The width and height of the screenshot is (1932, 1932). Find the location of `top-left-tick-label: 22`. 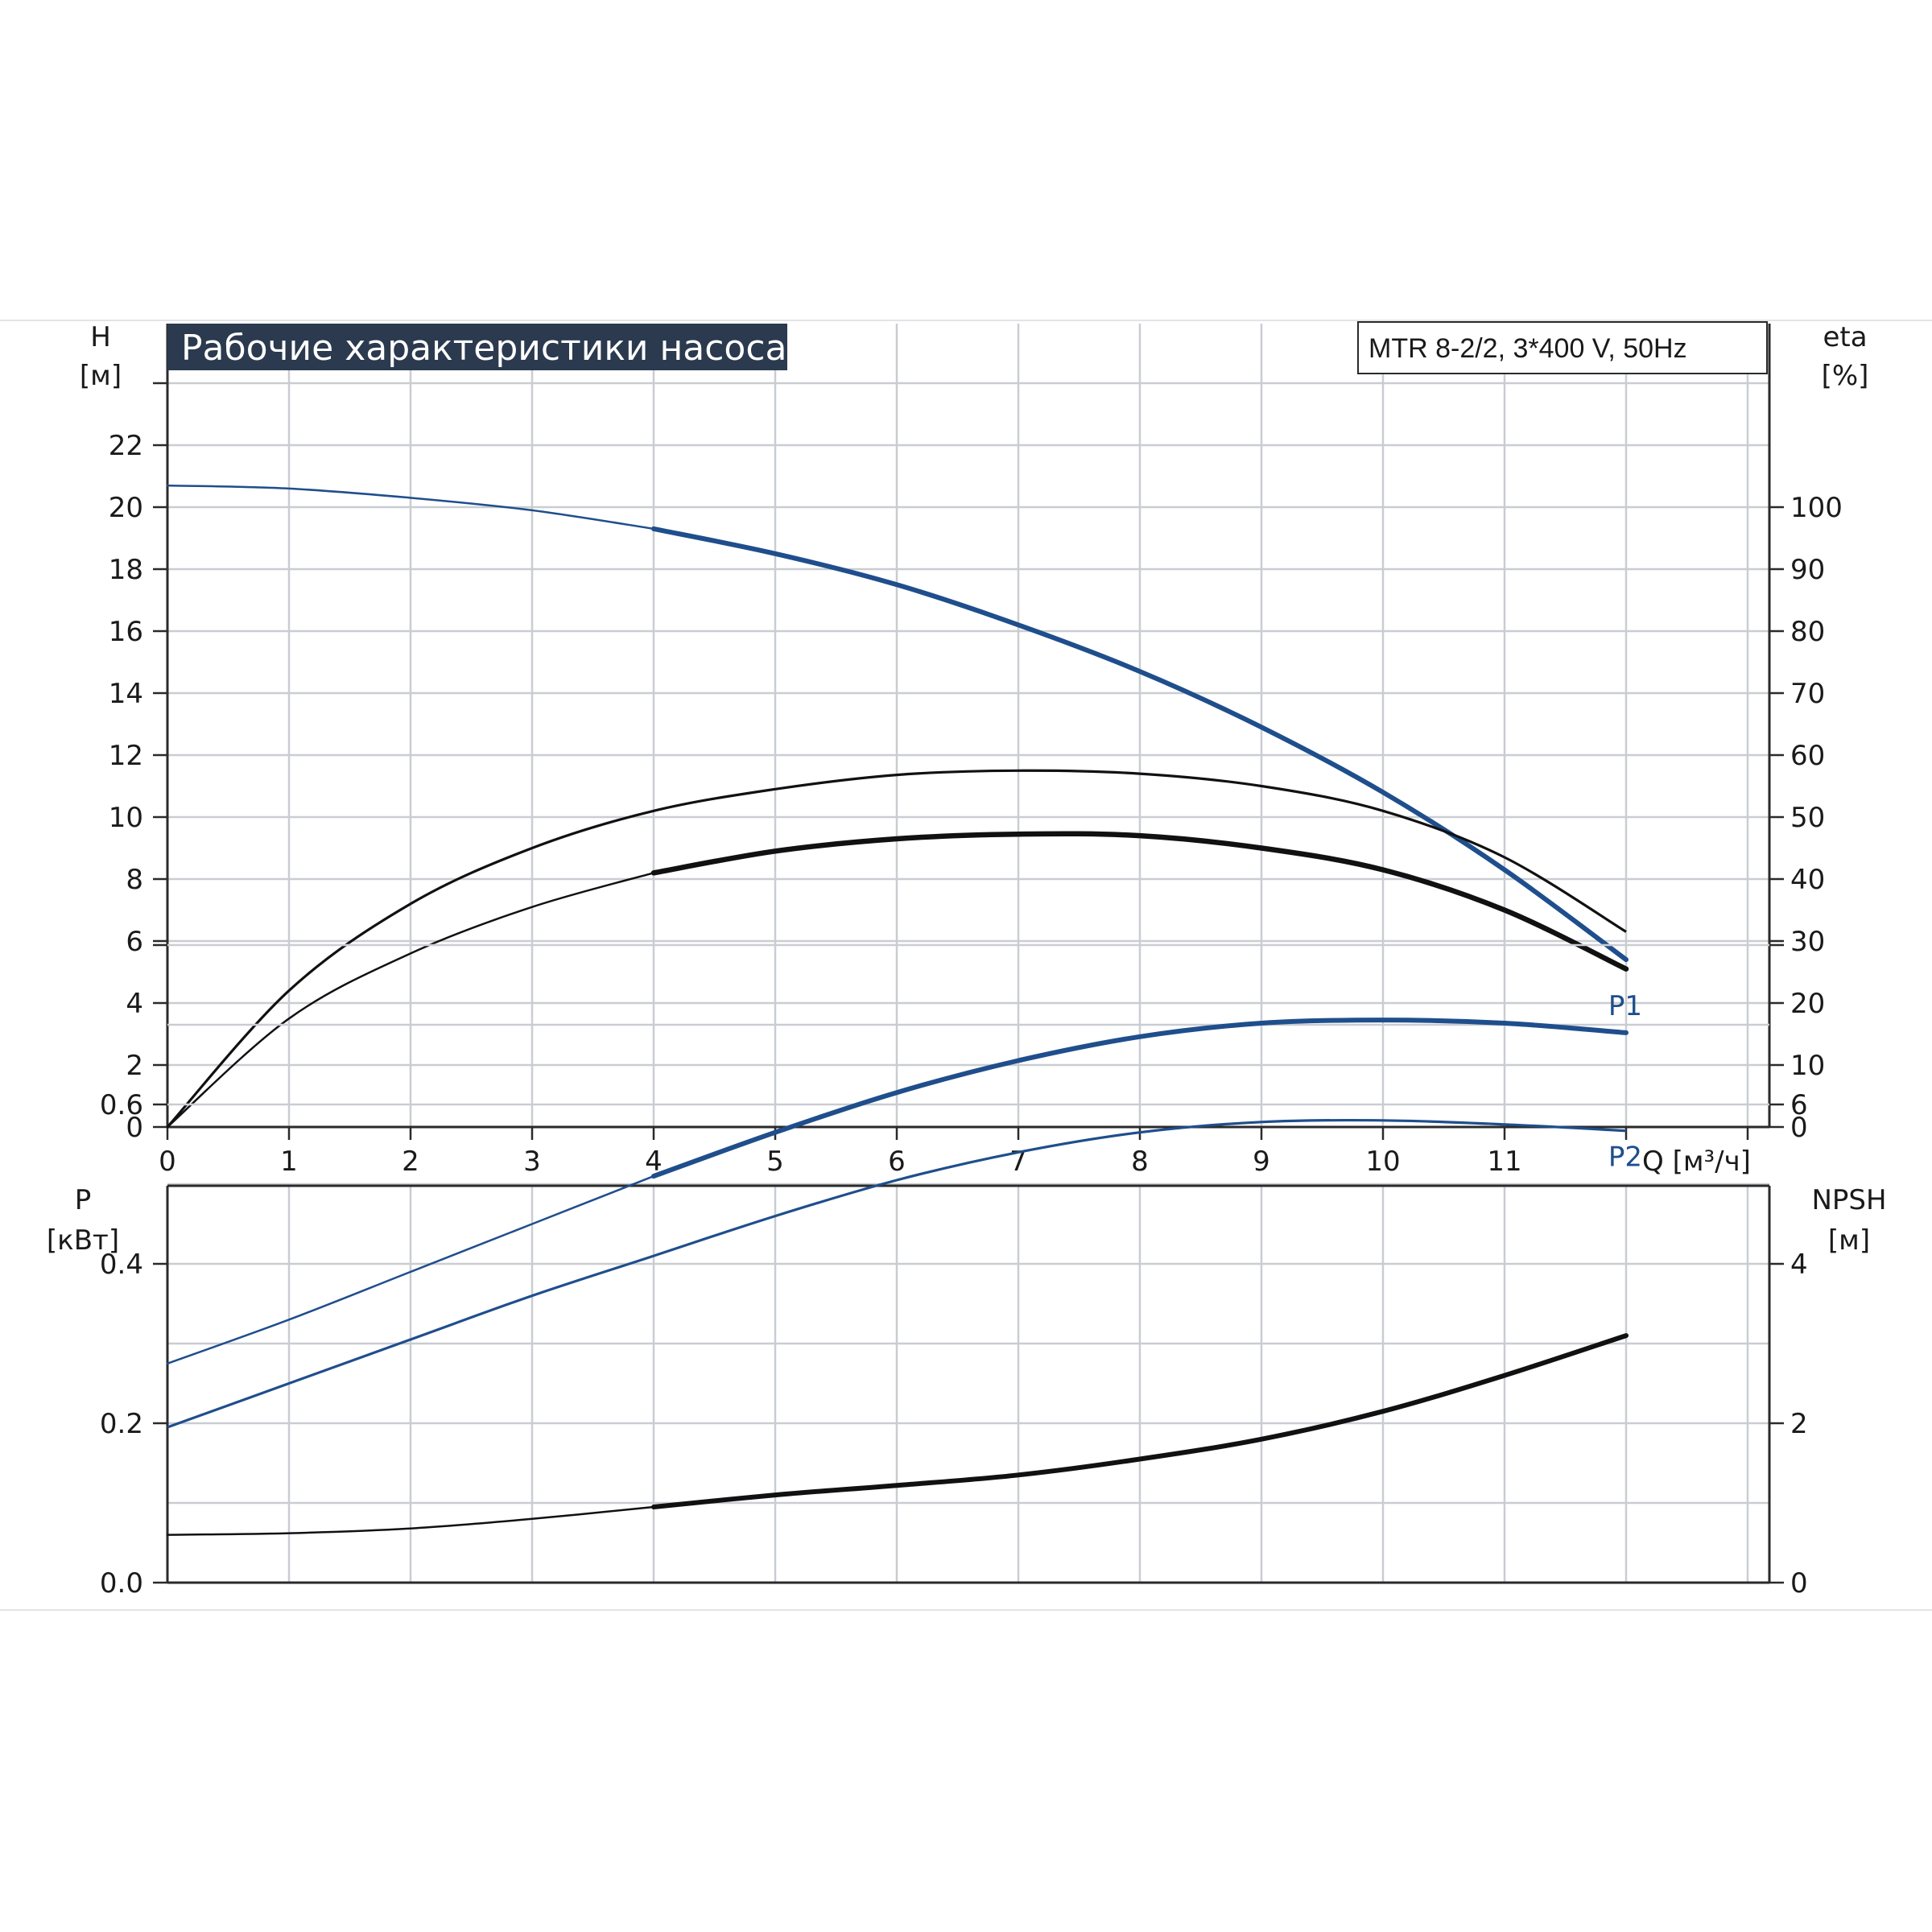

top-left-tick-label: 22 is located at coordinates (126, 446).